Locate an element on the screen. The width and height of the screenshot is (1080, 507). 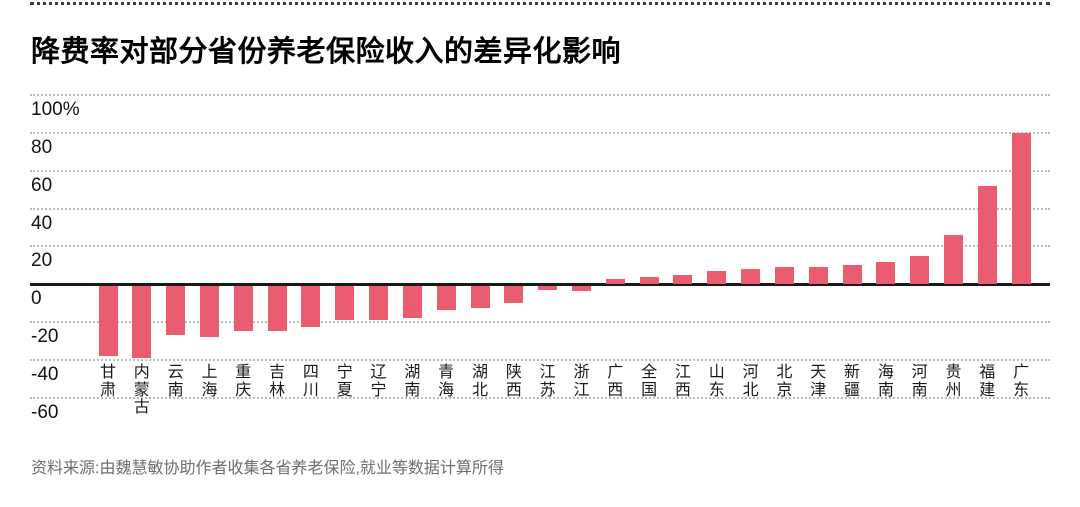
bar-北京 is located at coordinates (784, 276).